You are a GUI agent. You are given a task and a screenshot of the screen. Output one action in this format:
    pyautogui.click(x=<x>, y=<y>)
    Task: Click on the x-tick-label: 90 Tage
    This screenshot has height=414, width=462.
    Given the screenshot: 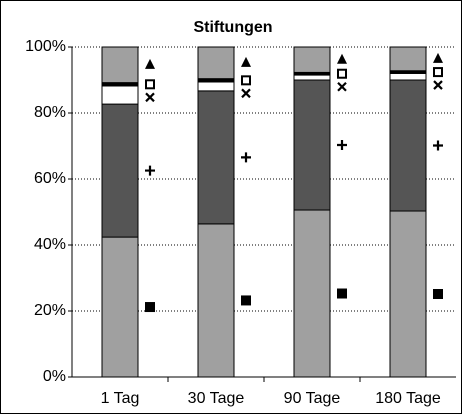 What is the action you would take?
    pyautogui.click(x=312, y=398)
    